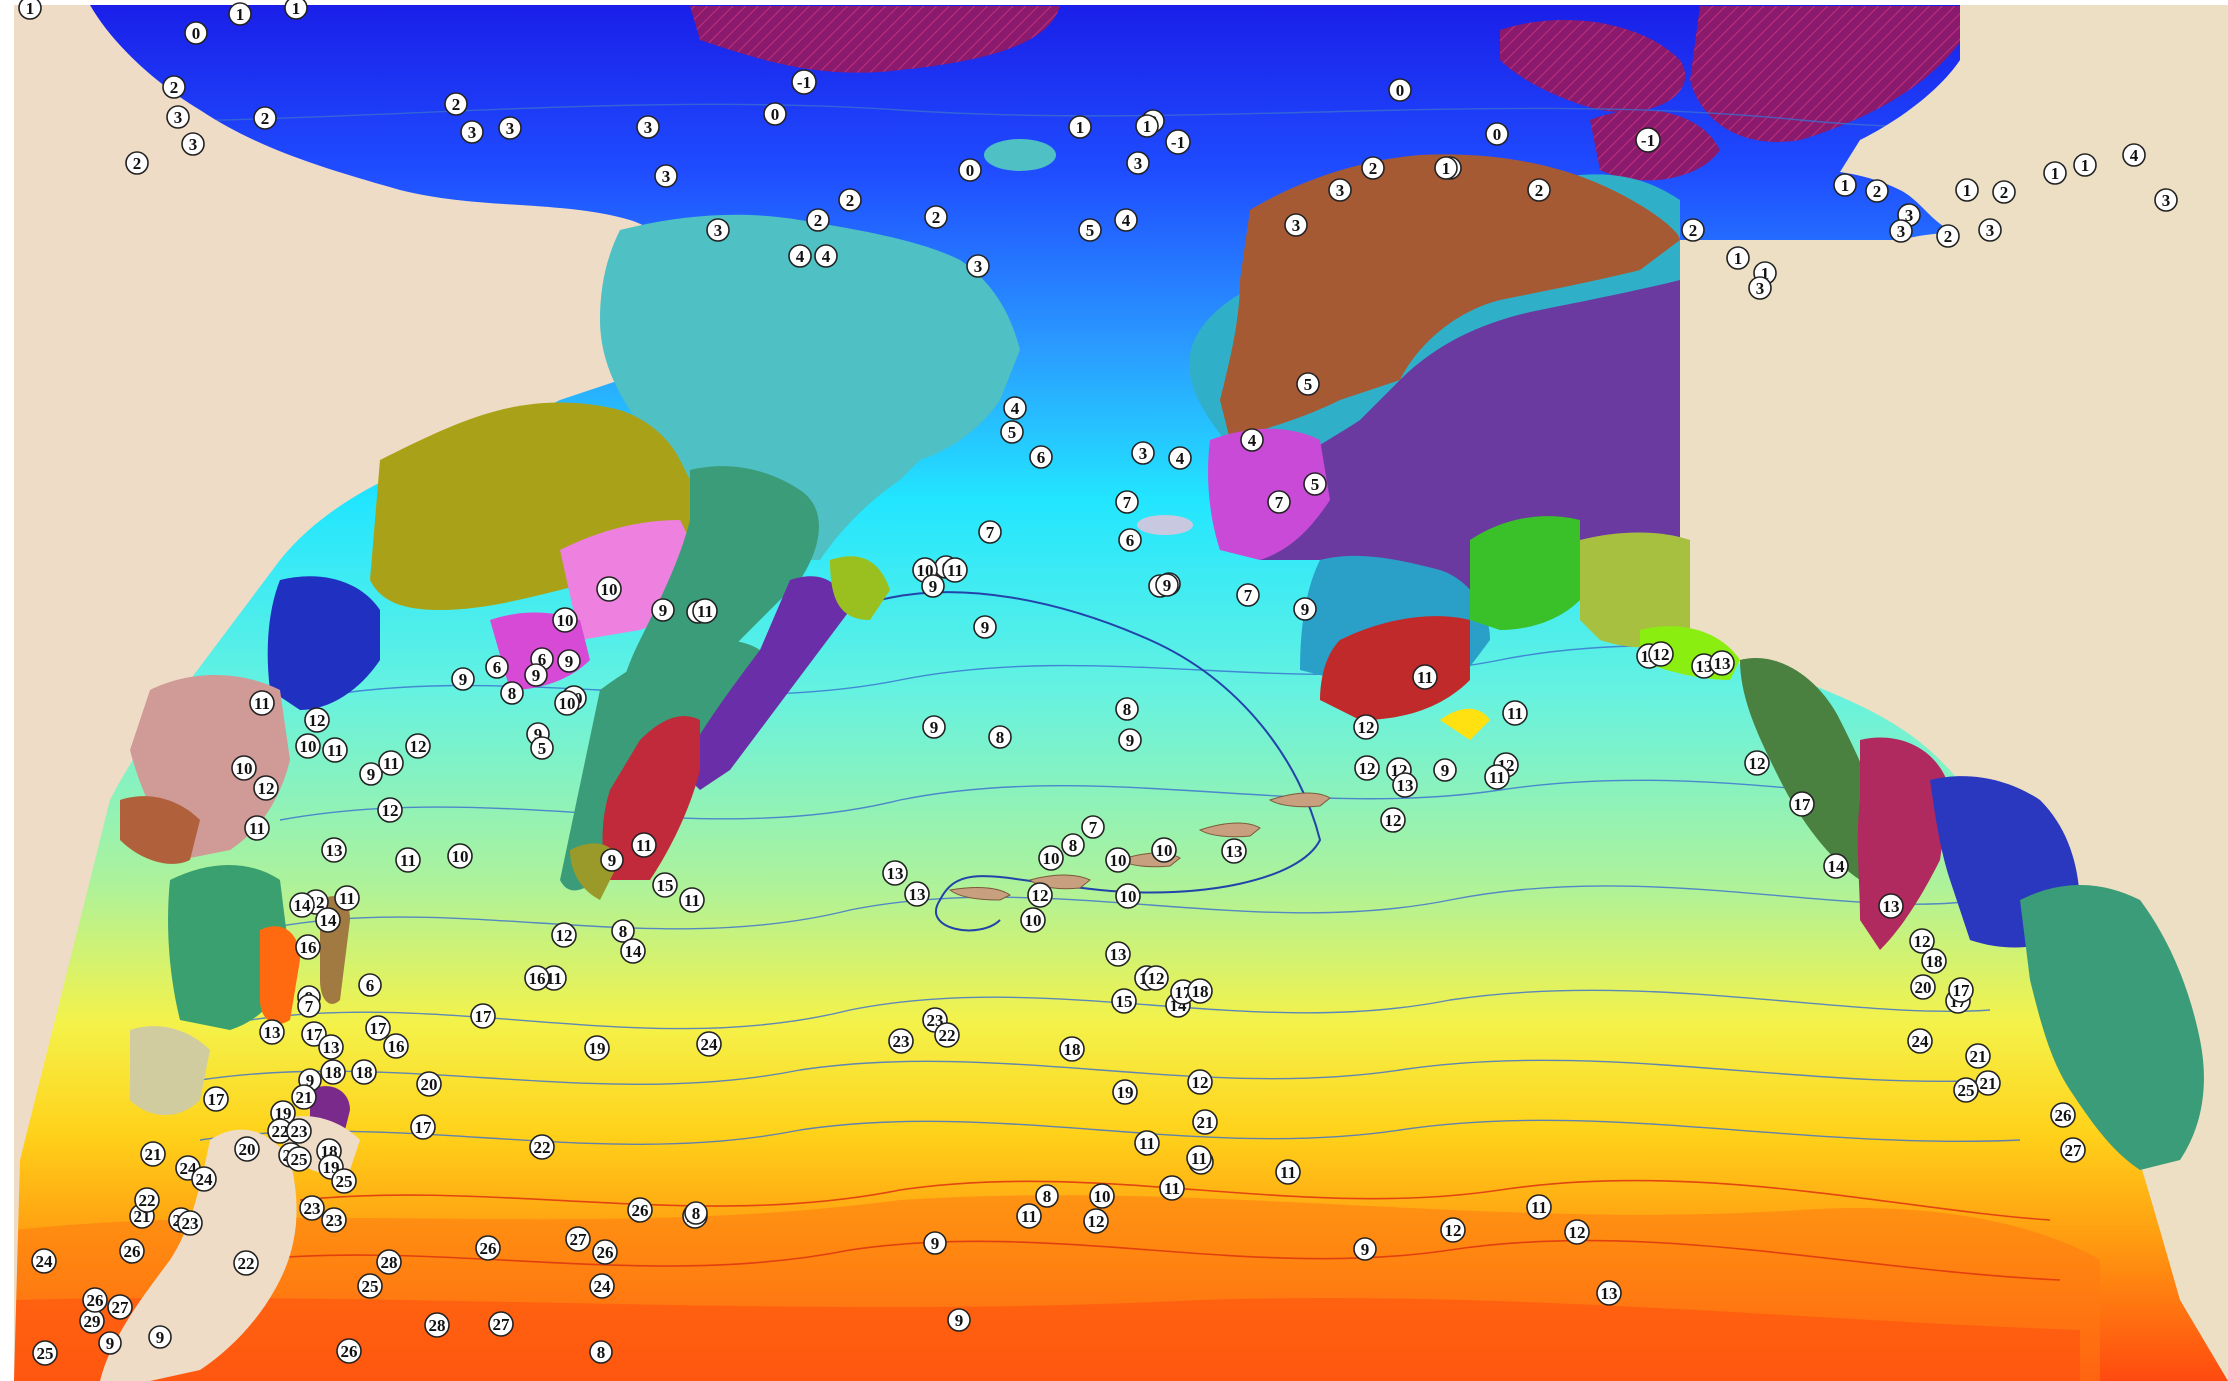 The width and height of the screenshot is (2228, 1381). I want to click on temperature-label: 22, so click(246, 1263).